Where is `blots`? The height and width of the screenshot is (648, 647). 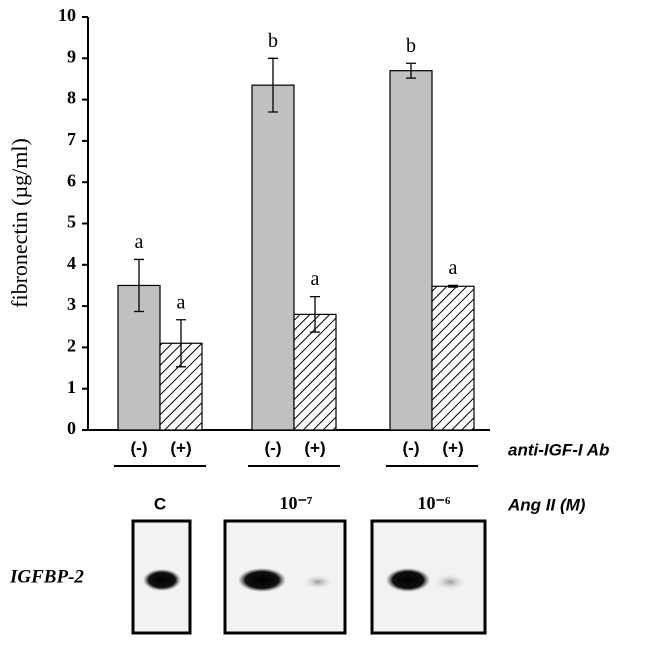
blots is located at coordinates (309, 577).